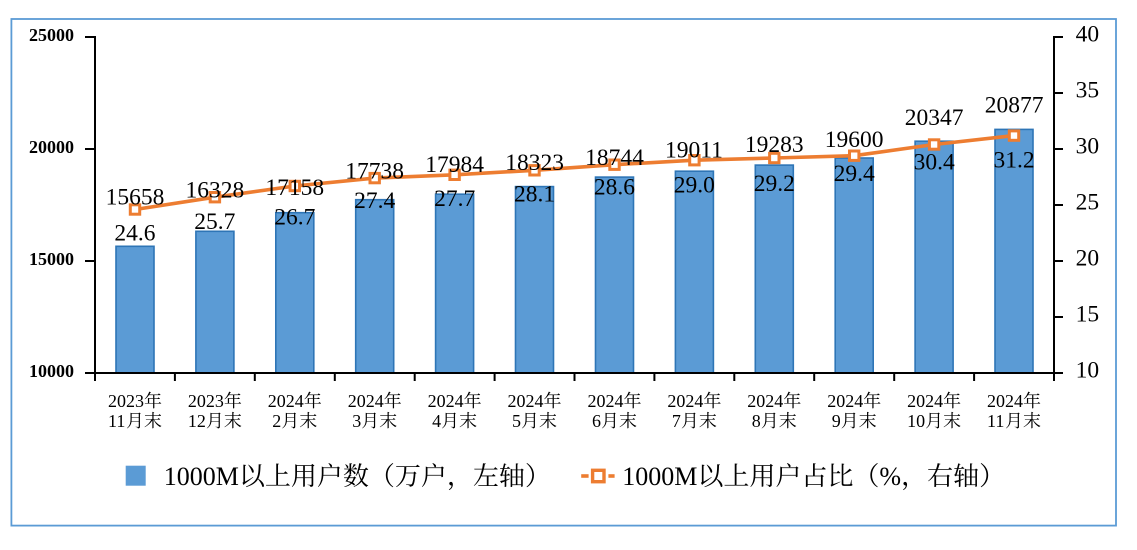 The image size is (1137, 550). I want to click on svg-text: 27.7, so click(454, 199).